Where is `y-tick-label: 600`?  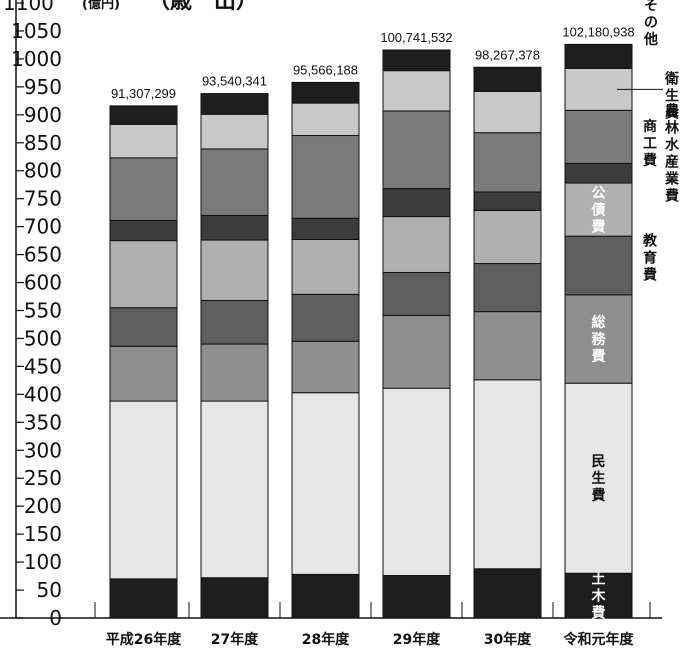
y-tick-label: 600 is located at coordinates (43, 283).